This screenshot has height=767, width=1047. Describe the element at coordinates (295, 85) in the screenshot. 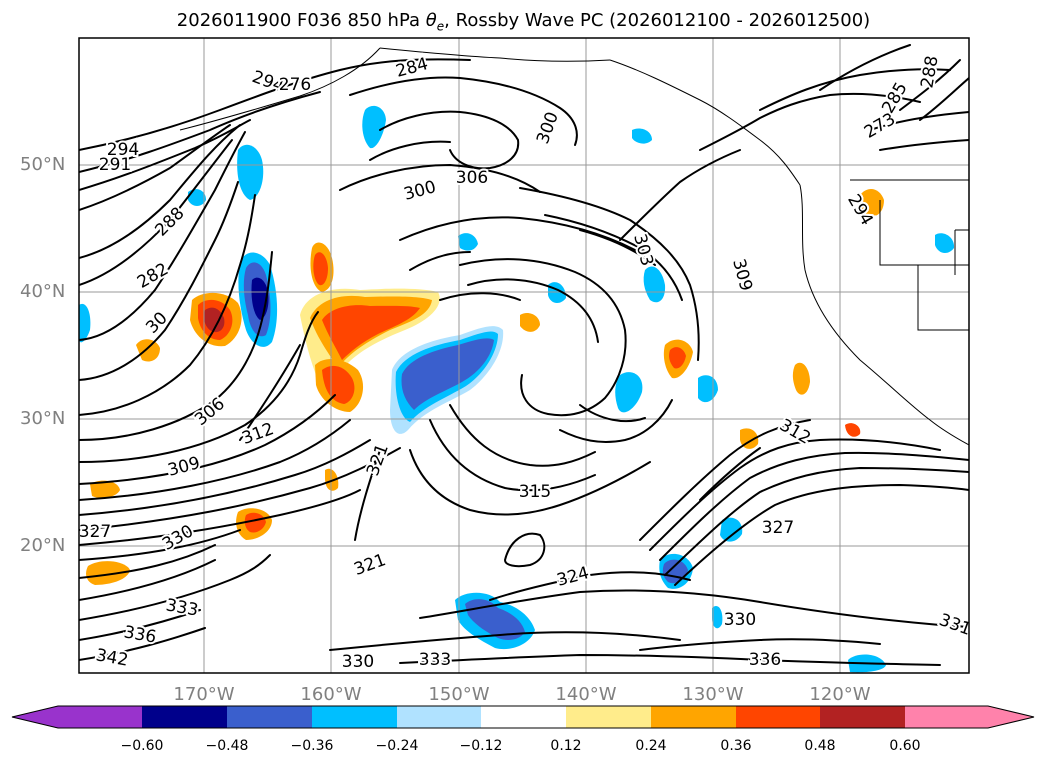

I see `contour-label: 276` at that location.